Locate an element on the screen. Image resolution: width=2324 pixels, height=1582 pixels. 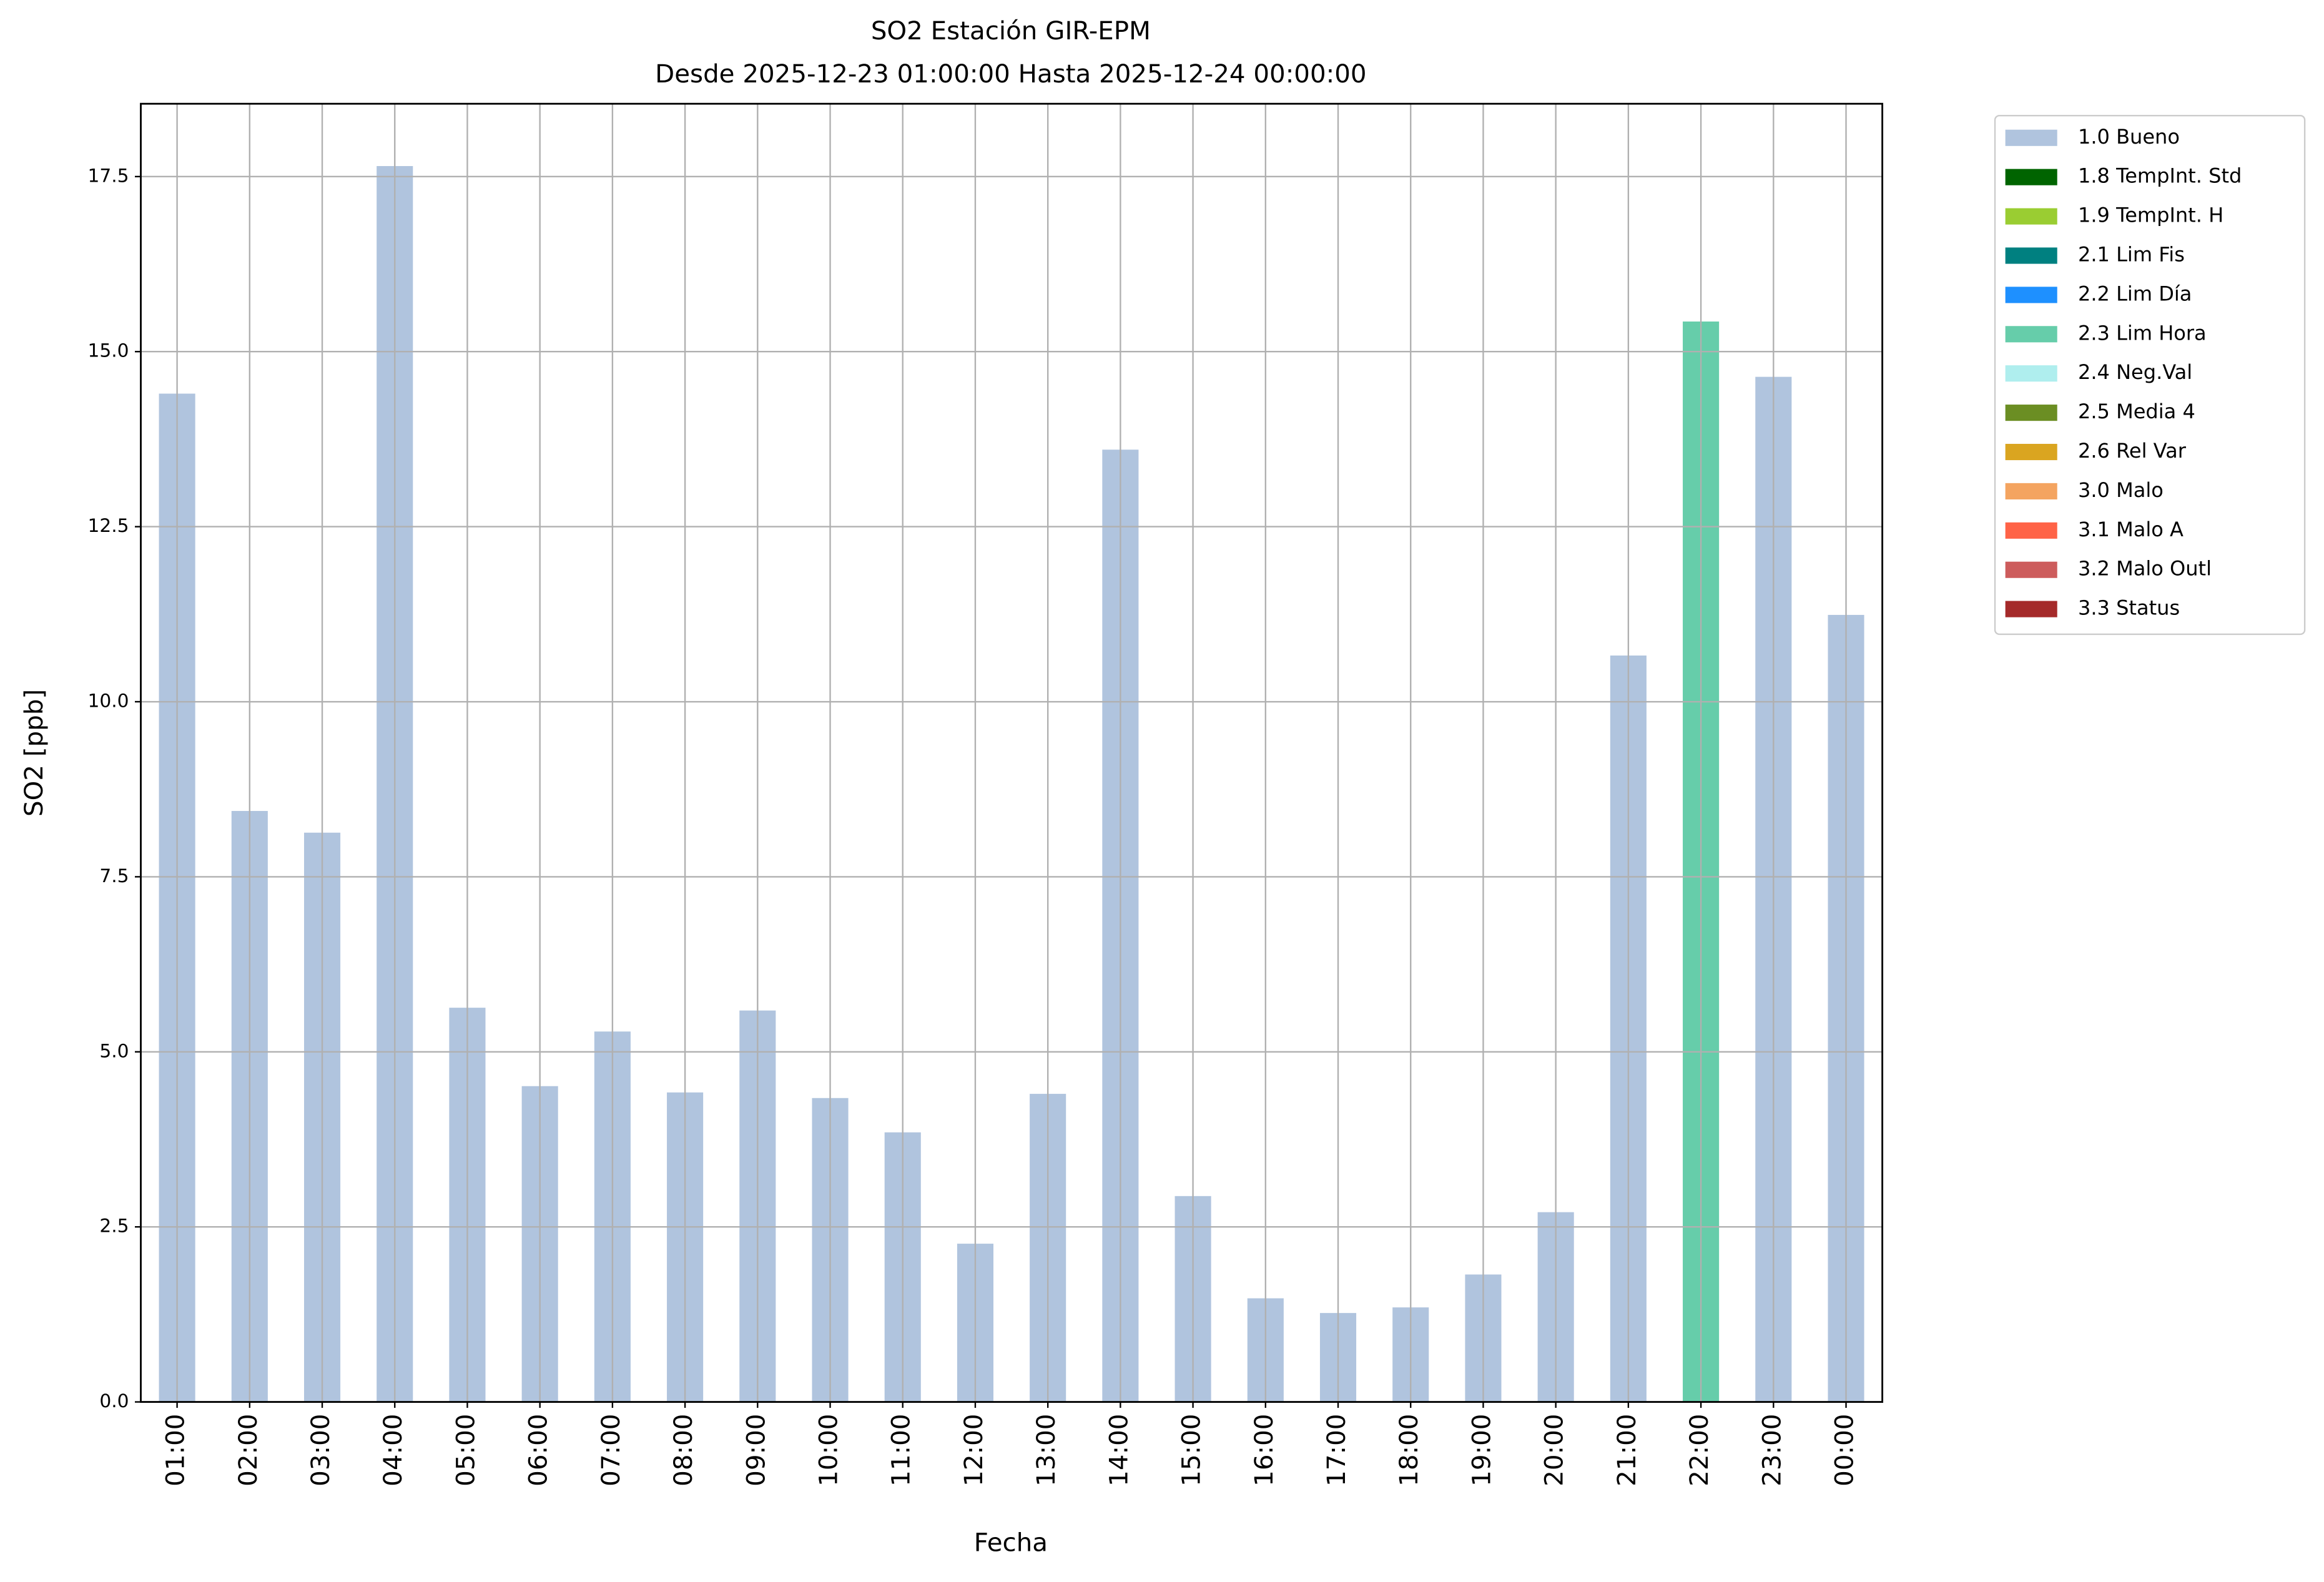
x-tick-label: 09:00 is located at coordinates (756, 1450).